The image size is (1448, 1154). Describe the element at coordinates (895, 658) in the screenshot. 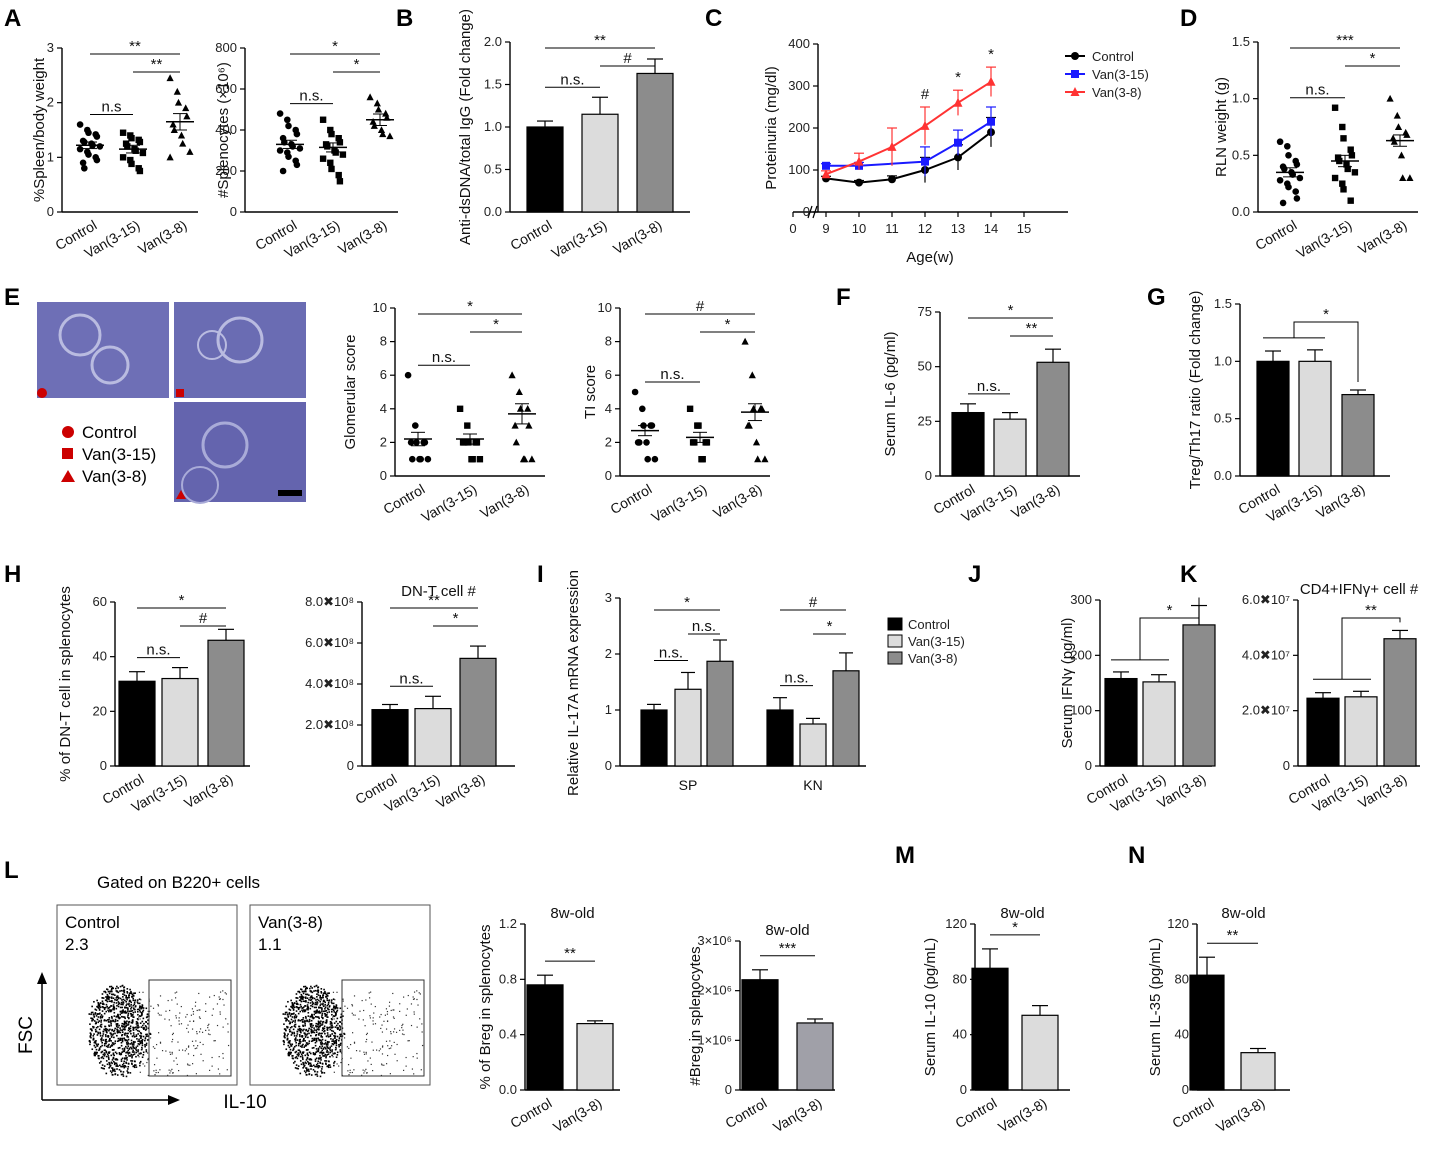

I see `legend-swatch` at that location.